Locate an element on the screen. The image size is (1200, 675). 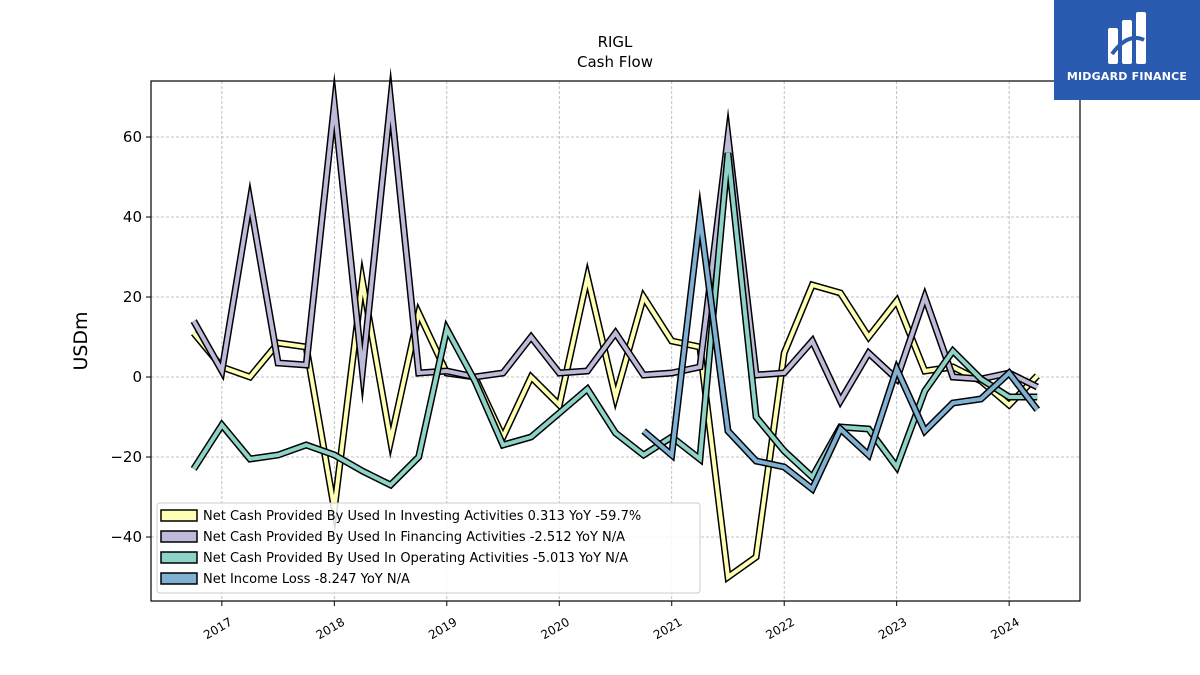
y-axis-label: USDm is located at coordinates (81, 340).